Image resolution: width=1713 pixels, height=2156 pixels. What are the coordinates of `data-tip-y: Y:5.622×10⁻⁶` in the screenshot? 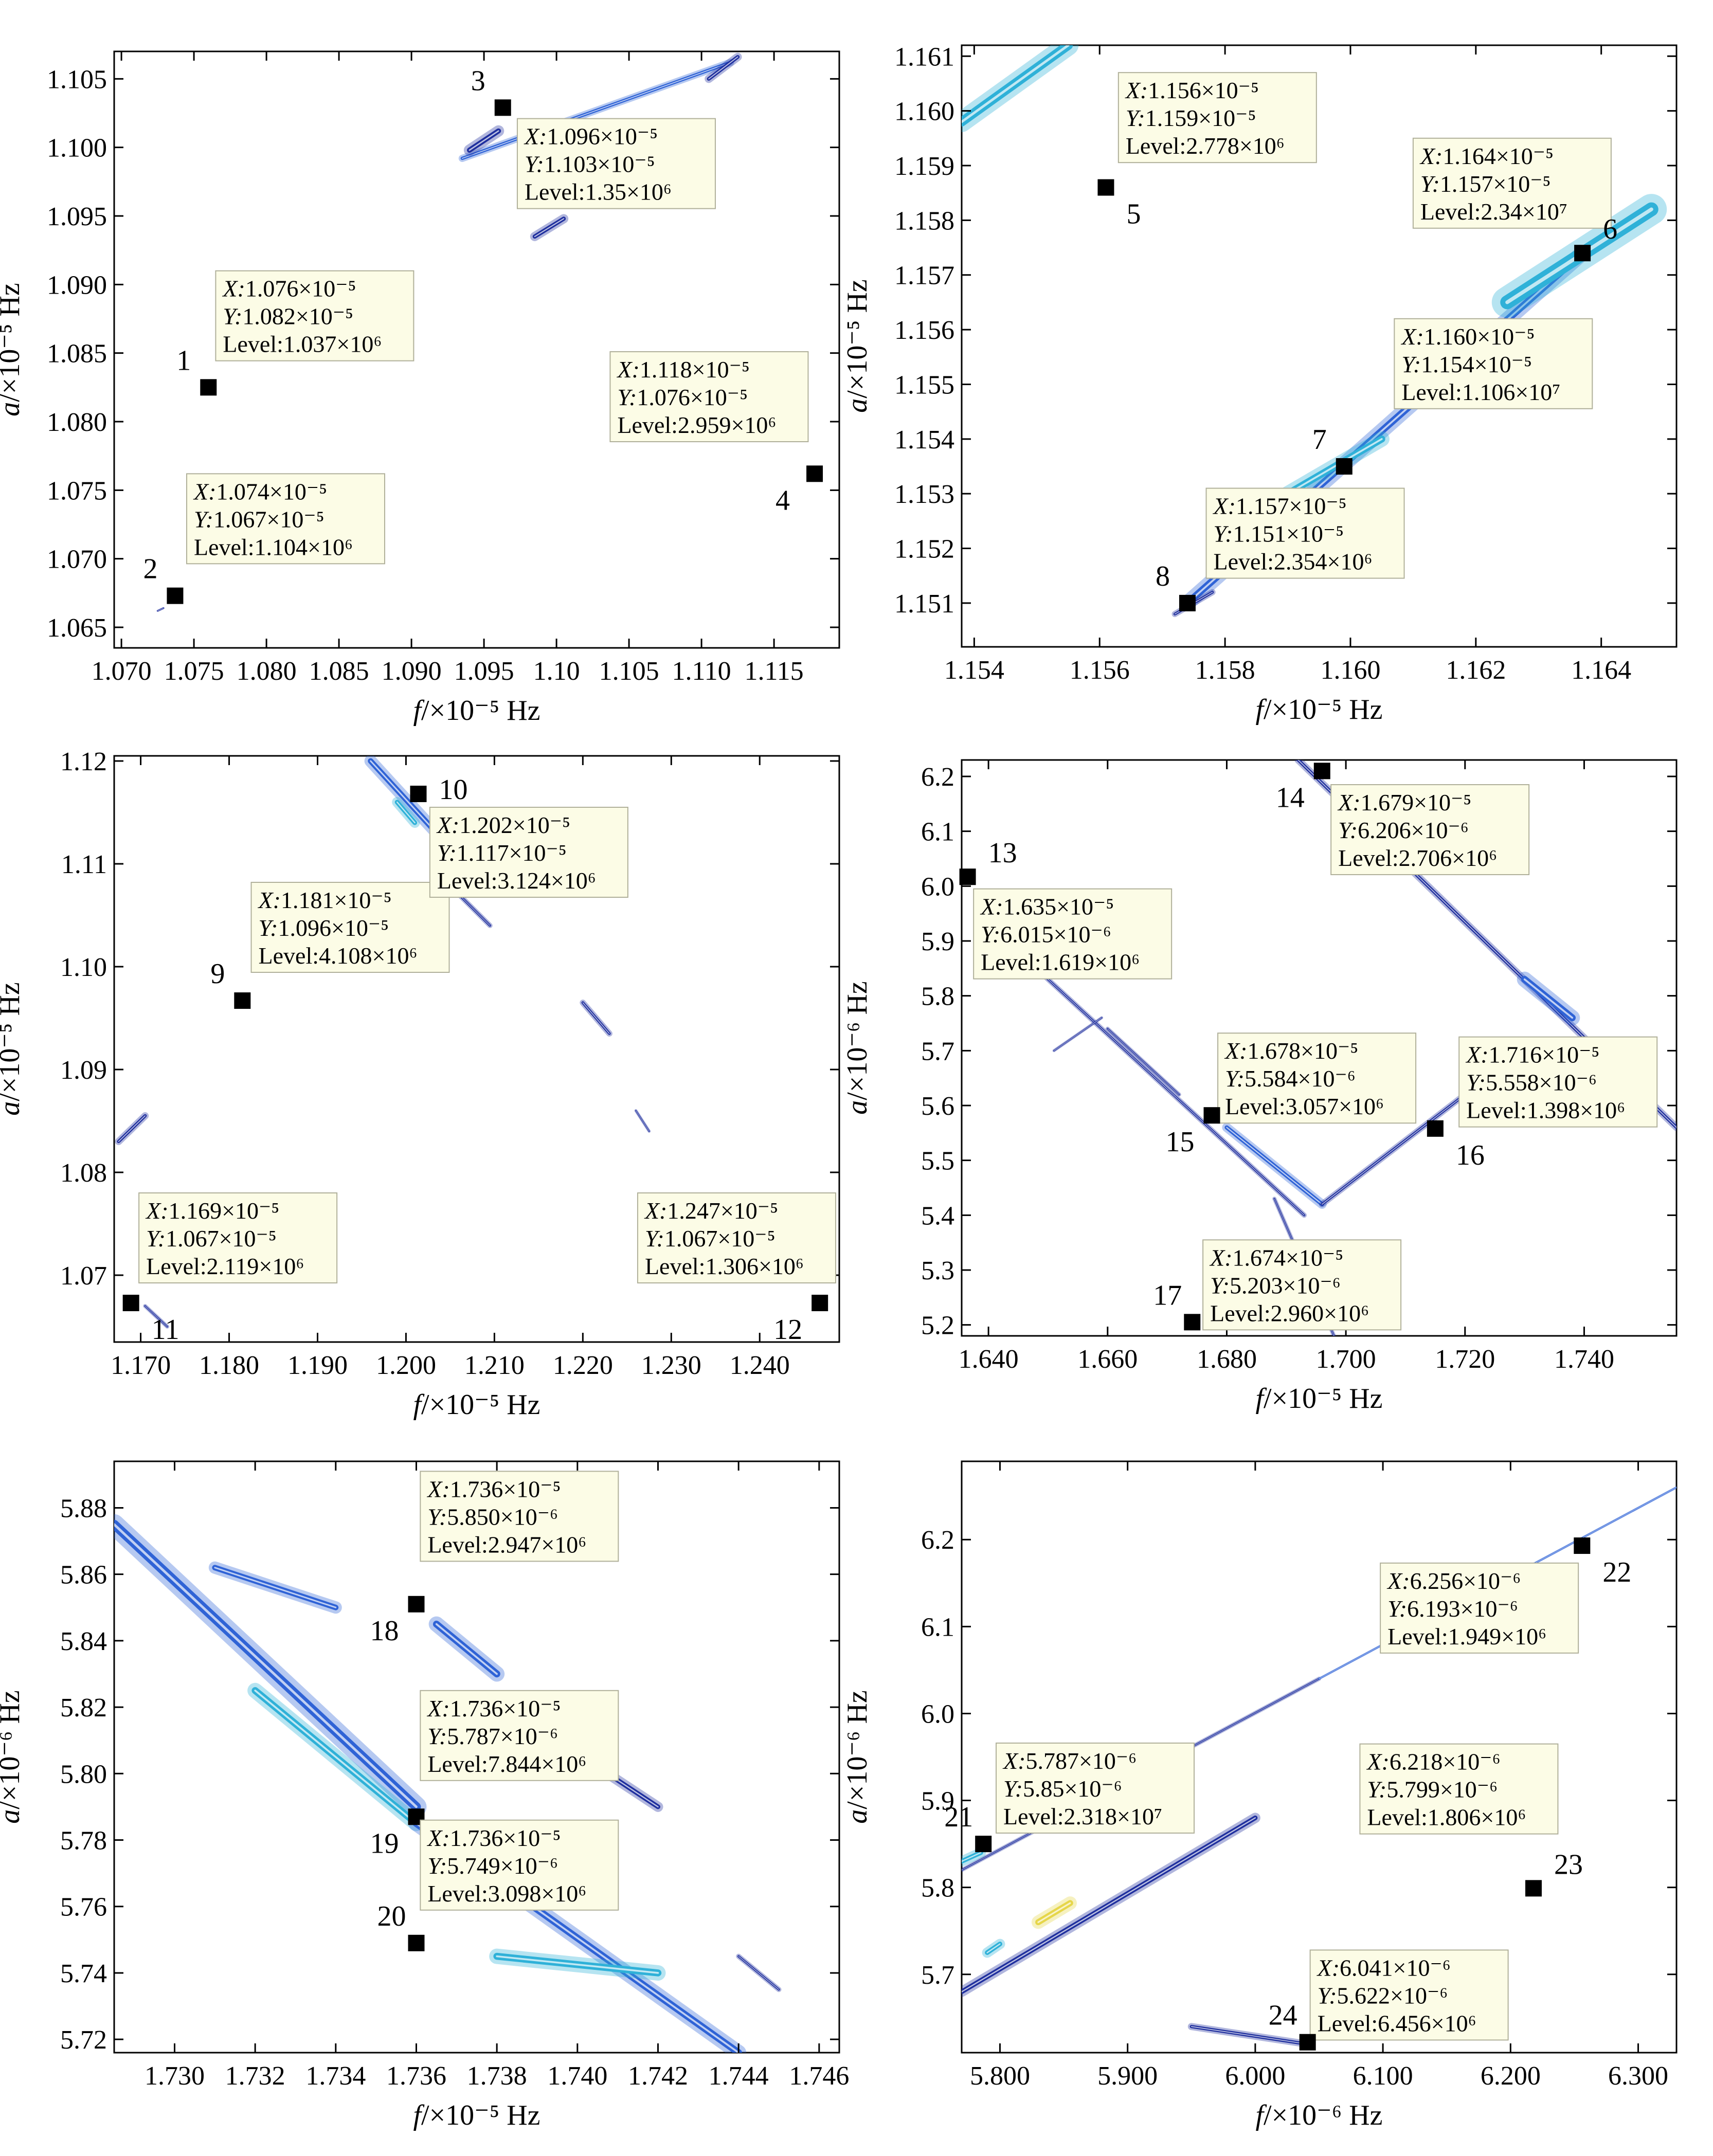 It's located at (1383, 1995).